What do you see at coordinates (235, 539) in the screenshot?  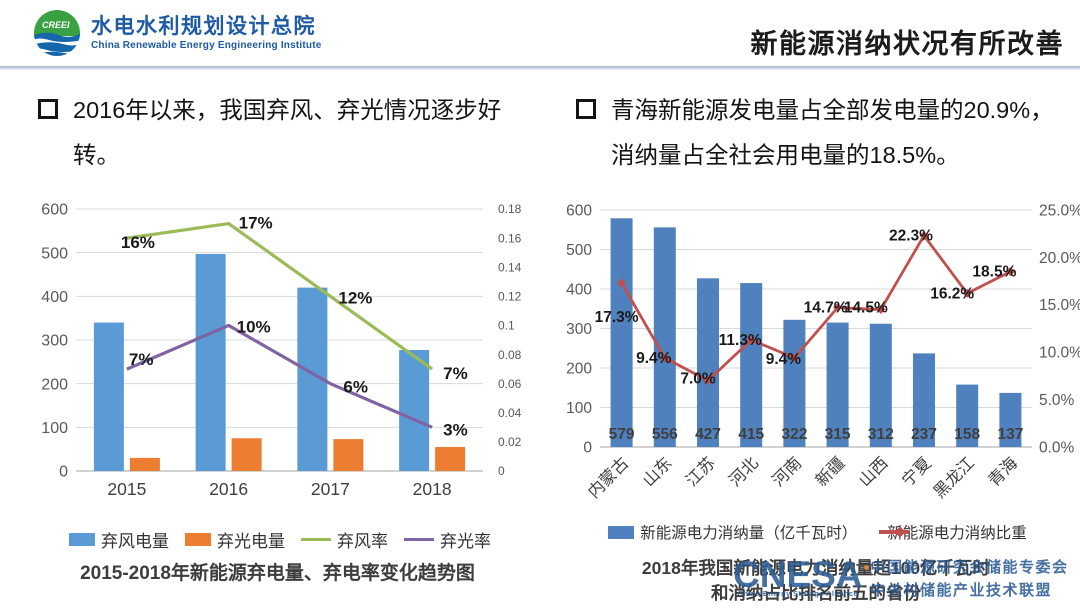 I see `legend-item-solar-volume: 弃光电量` at bounding box center [235, 539].